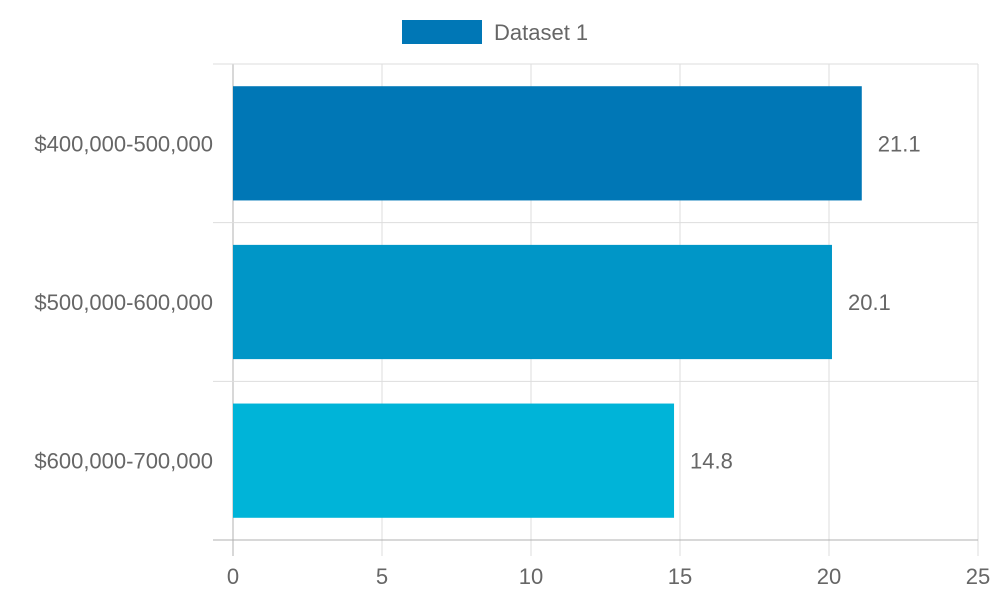 The image size is (1000, 600). Describe the element at coordinates (123, 461) in the screenshot. I see `category-label: $600,000-700,000` at that location.